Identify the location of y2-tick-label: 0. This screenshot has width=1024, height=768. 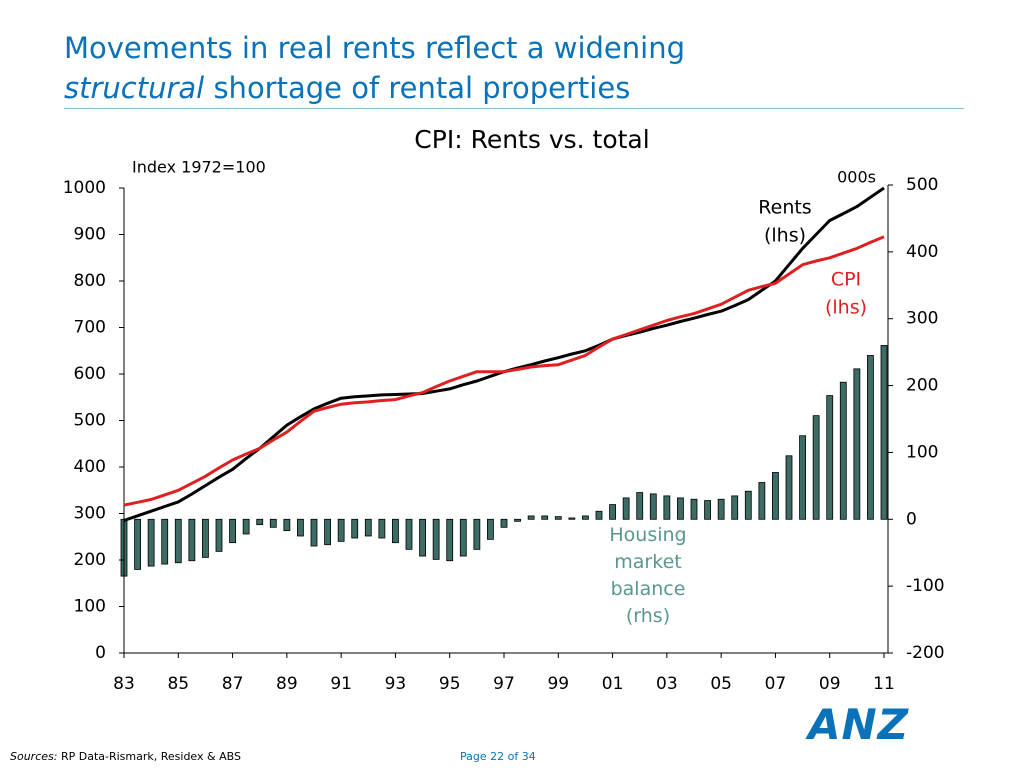
(911, 519).